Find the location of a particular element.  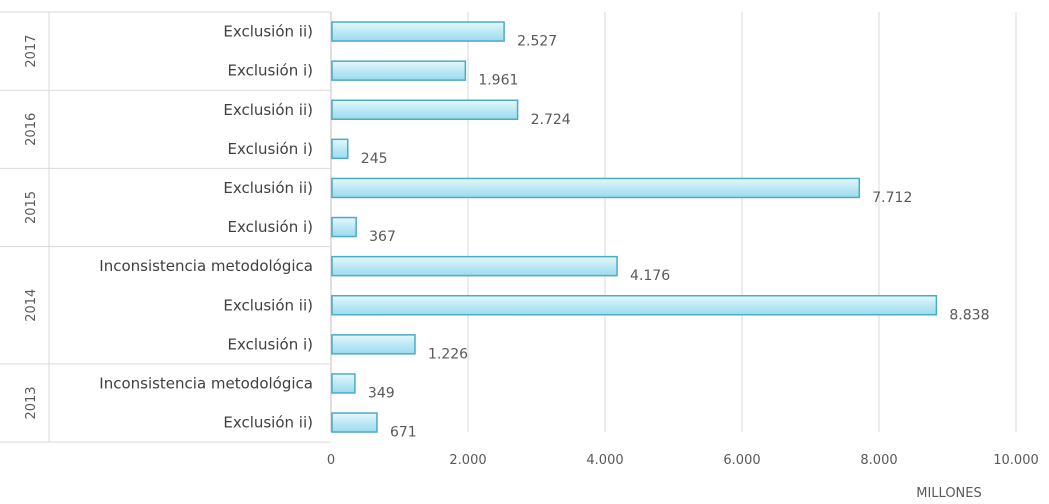

year-label: 2014 is located at coordinates (31, 305).